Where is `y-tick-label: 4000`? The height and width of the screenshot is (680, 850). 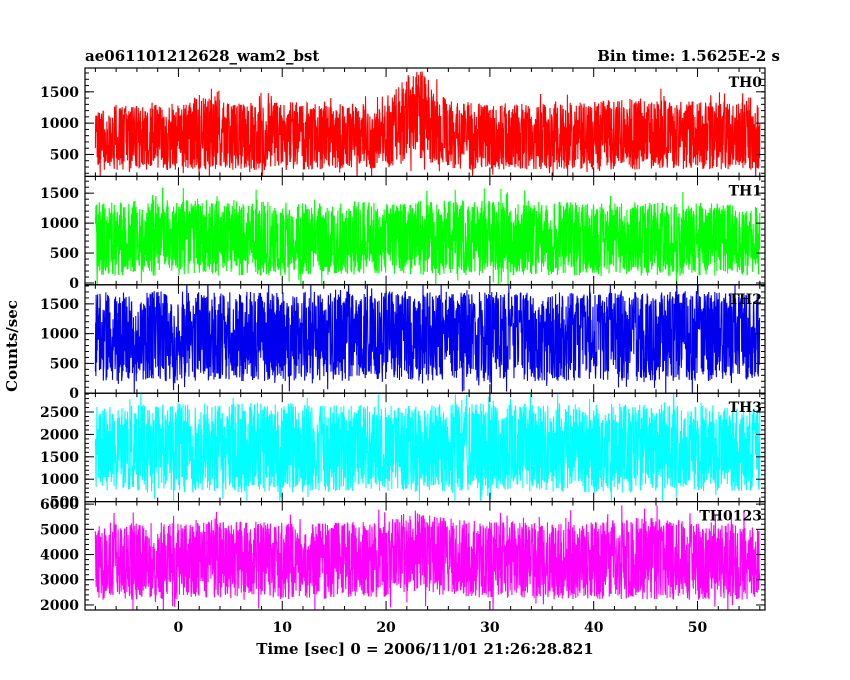 y-tick-label: 4000 is located at coordinates (59, 556).